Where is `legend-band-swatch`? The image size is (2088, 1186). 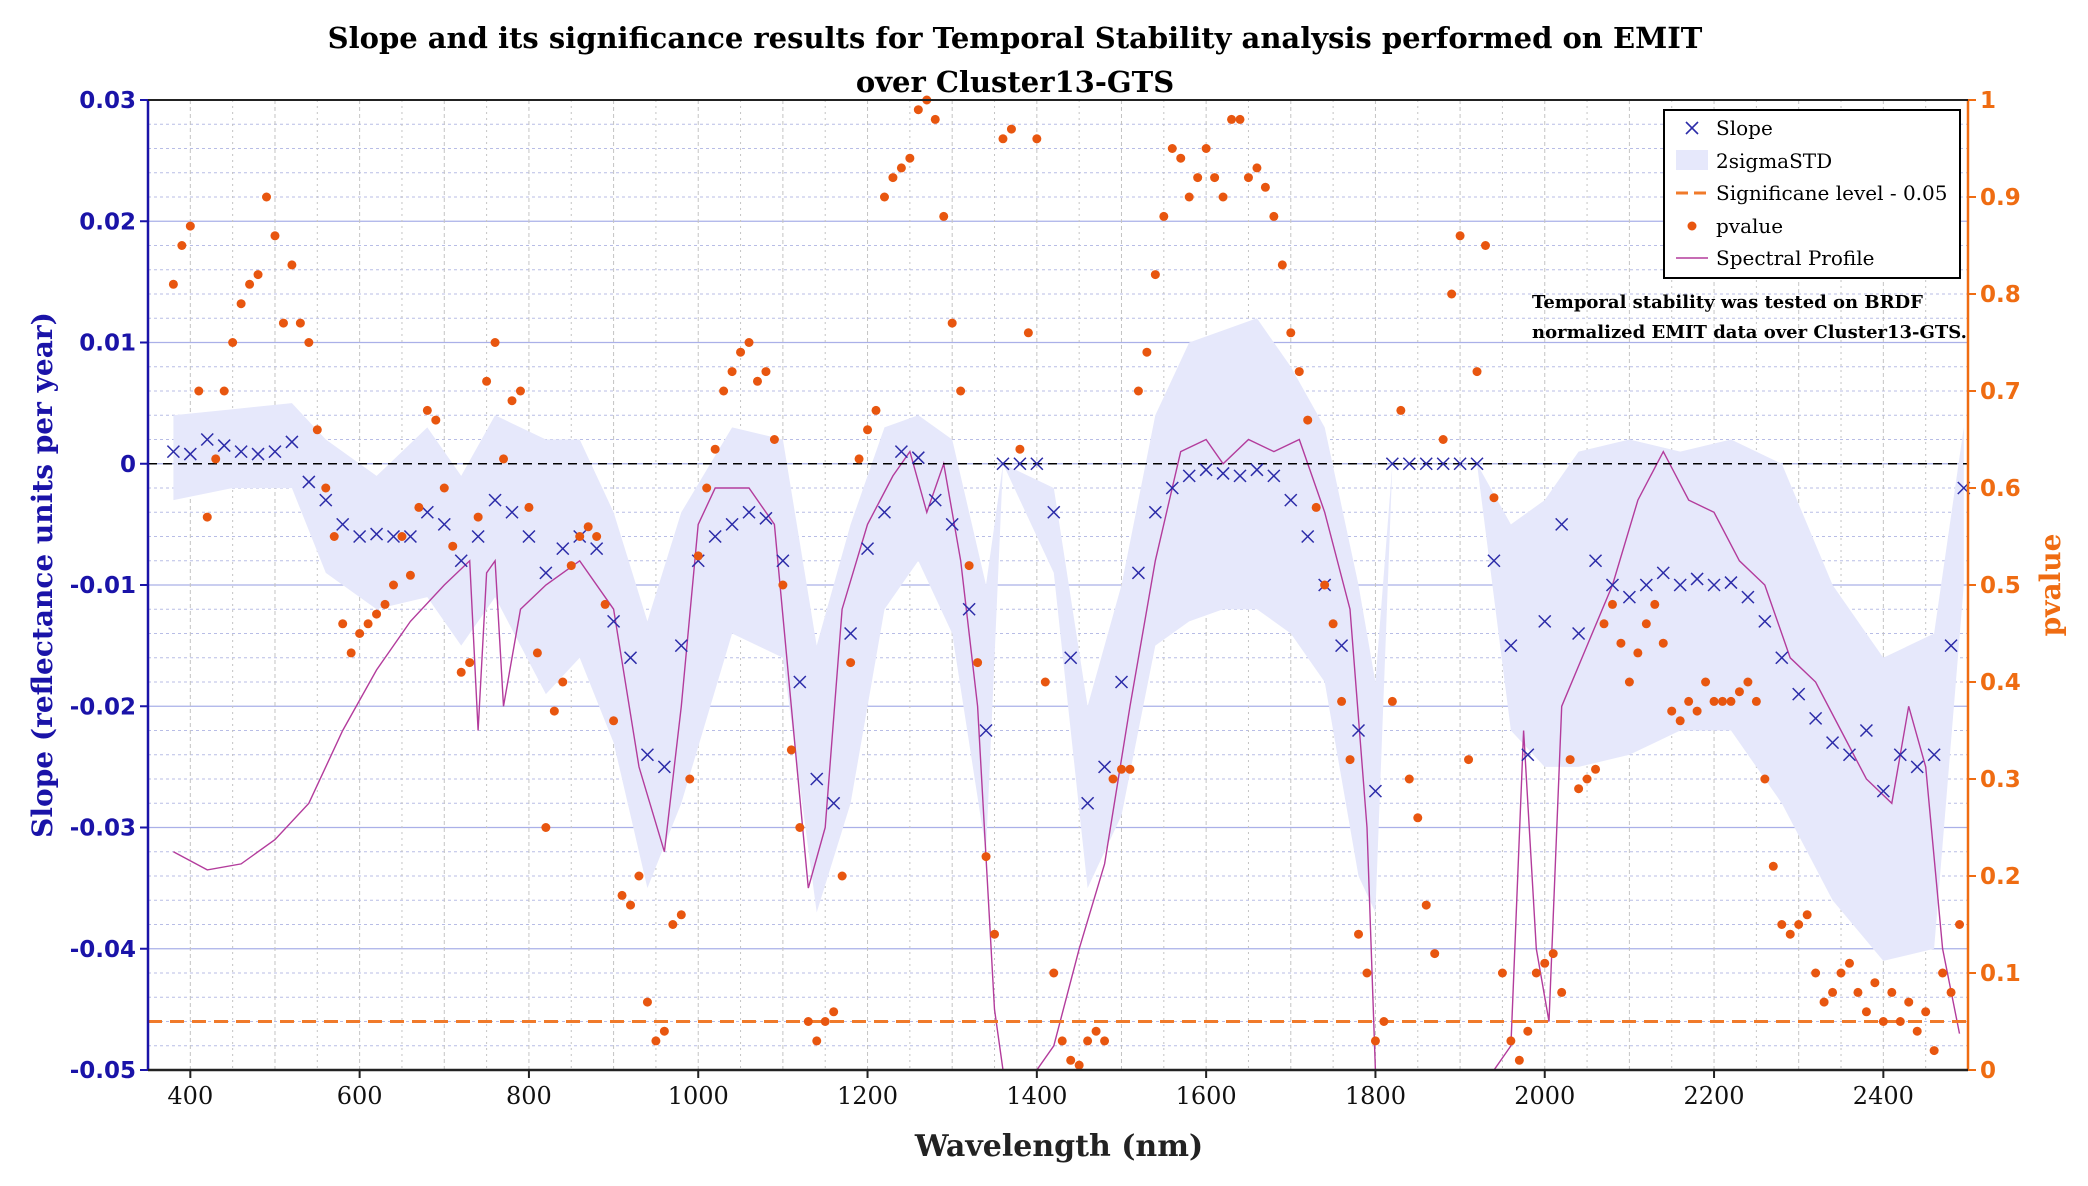
legend-band-swatch is located at coordinates (1692, 160).